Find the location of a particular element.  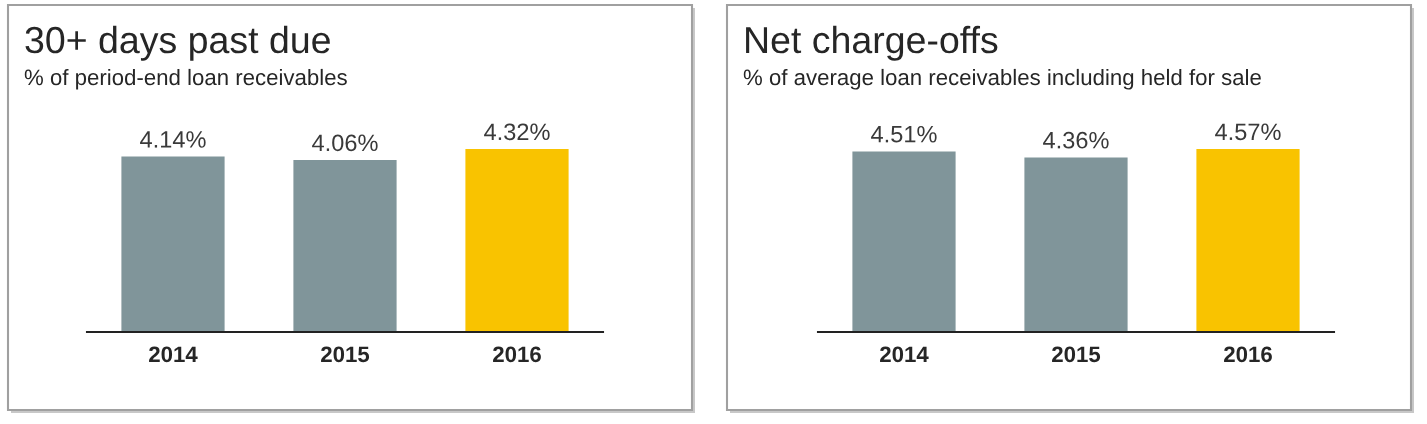

data-label: 4.06% is located at coordinates (345, 143).